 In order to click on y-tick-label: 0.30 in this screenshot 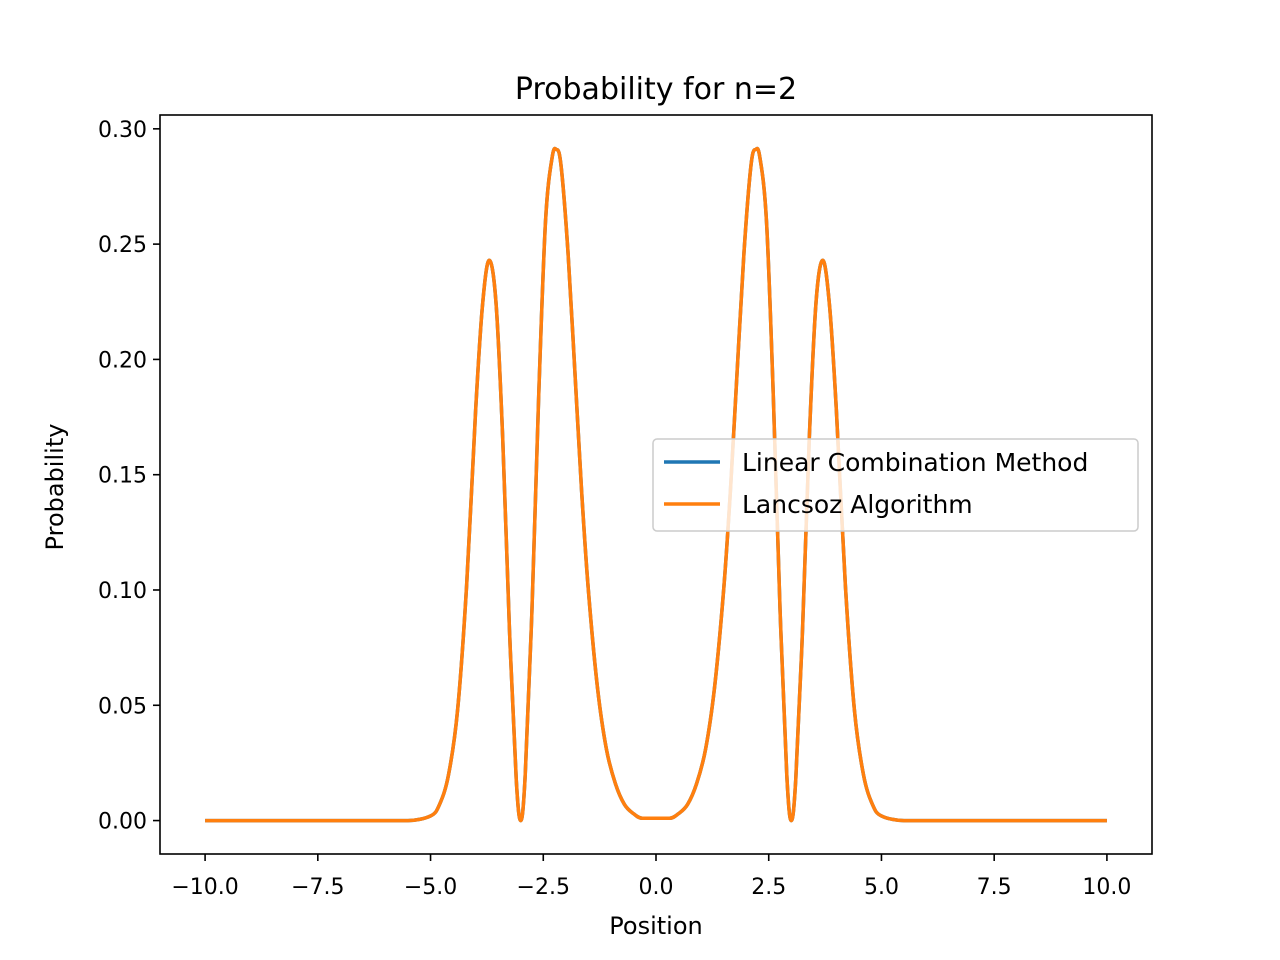, I will do `click(122, 130)`.